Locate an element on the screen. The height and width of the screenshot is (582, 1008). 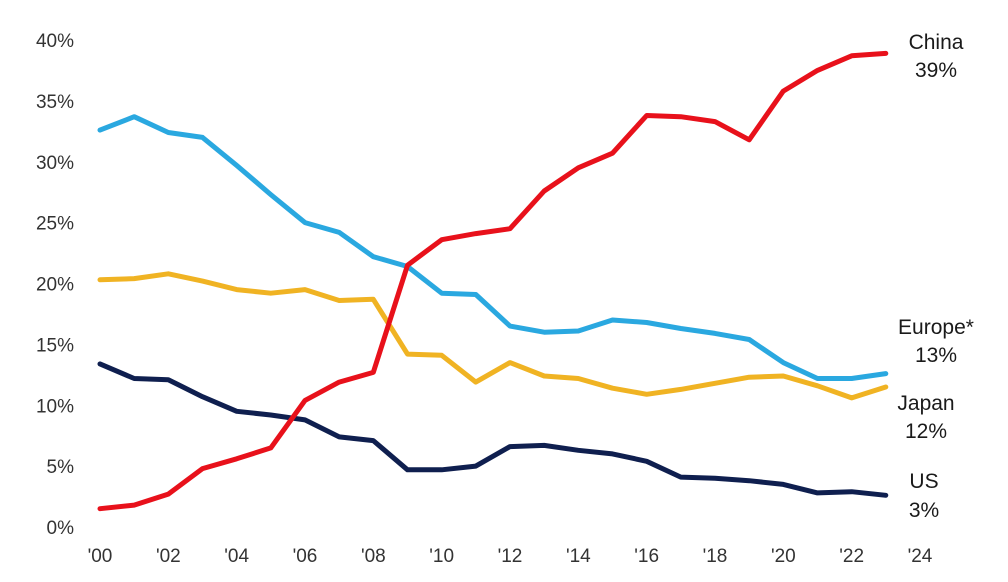
x-tick-label: '14 is located at coordinates (578, 556).